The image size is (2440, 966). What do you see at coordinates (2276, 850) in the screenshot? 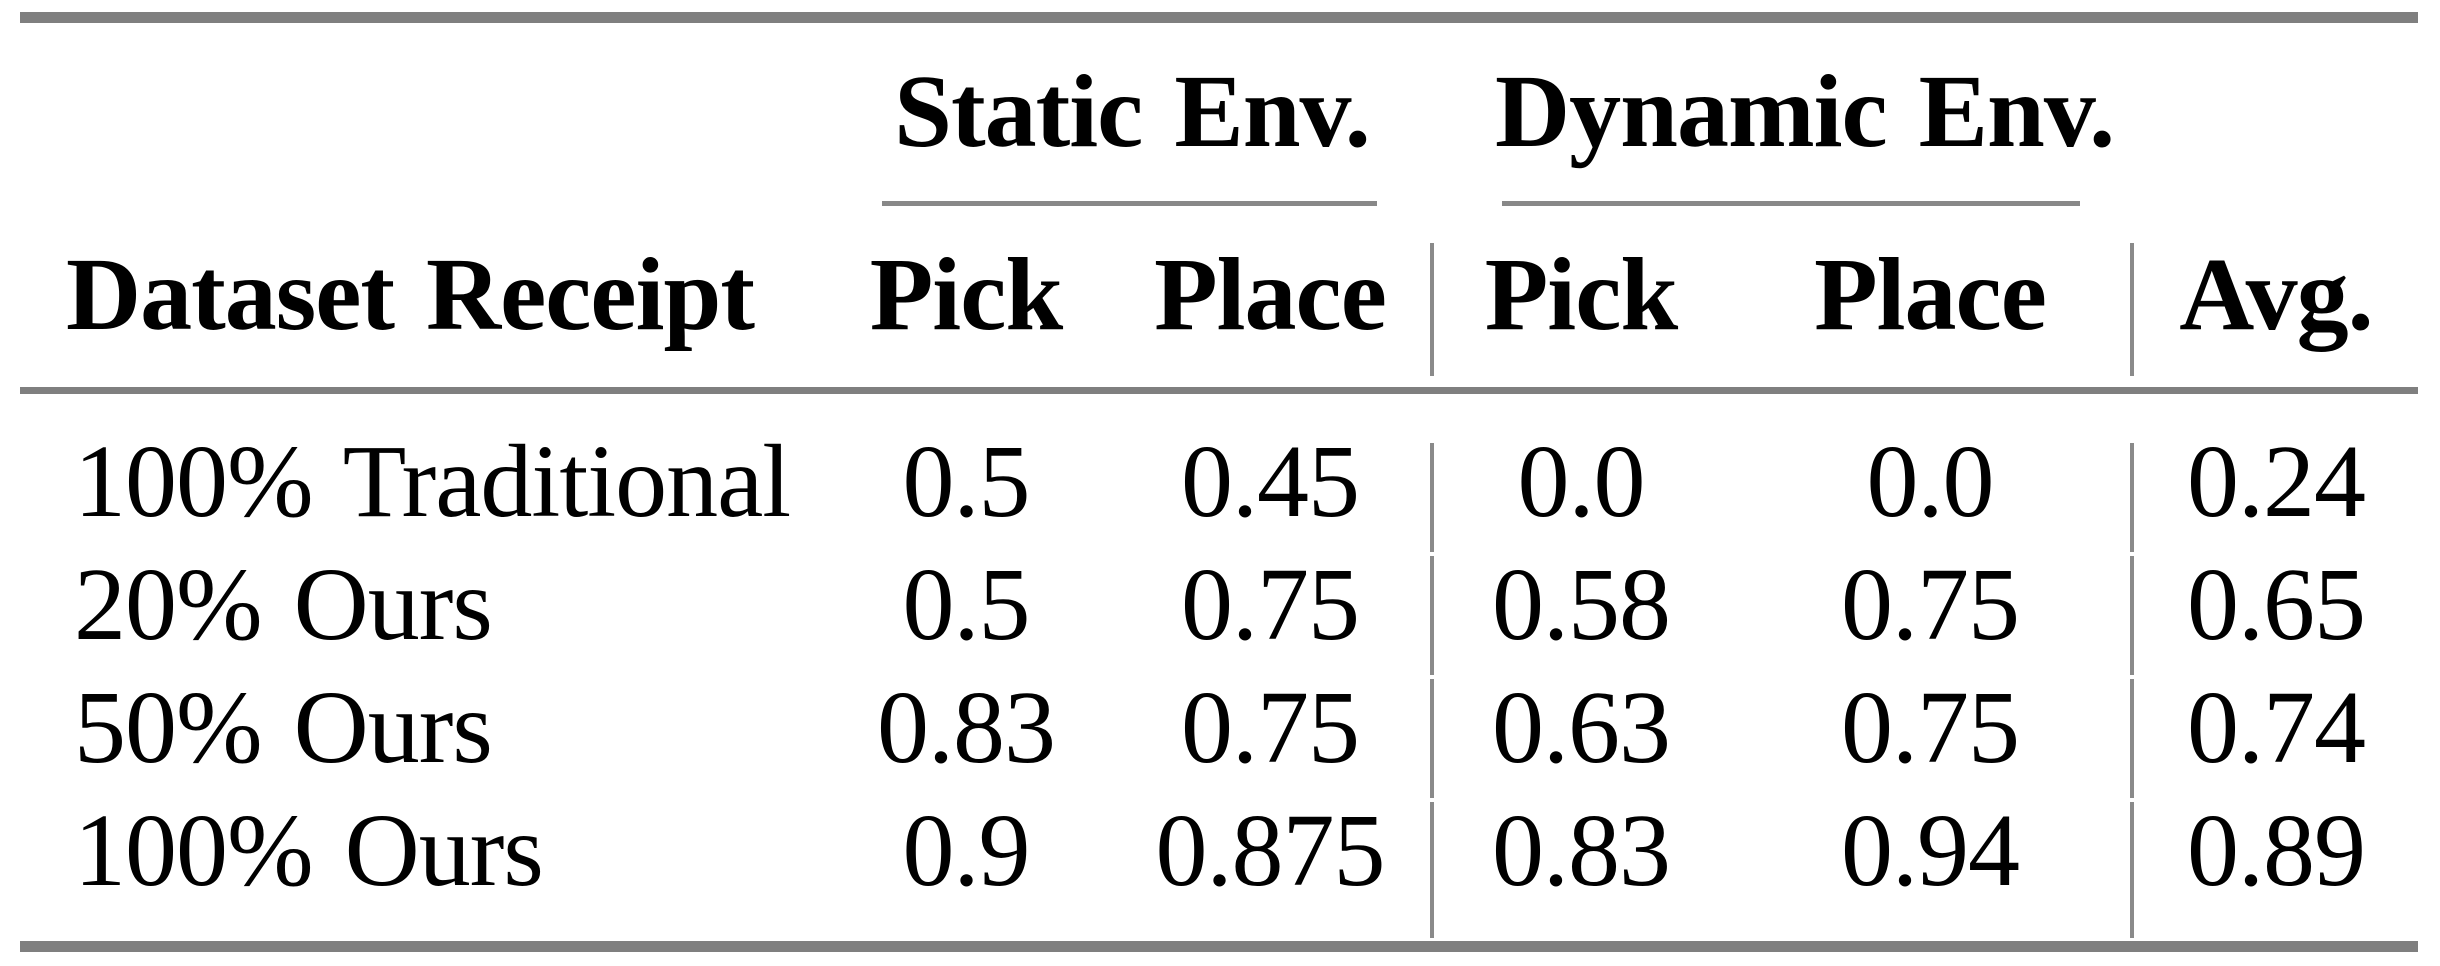
I see `table-cell: 0.89` at bounding box center [2276, 850].